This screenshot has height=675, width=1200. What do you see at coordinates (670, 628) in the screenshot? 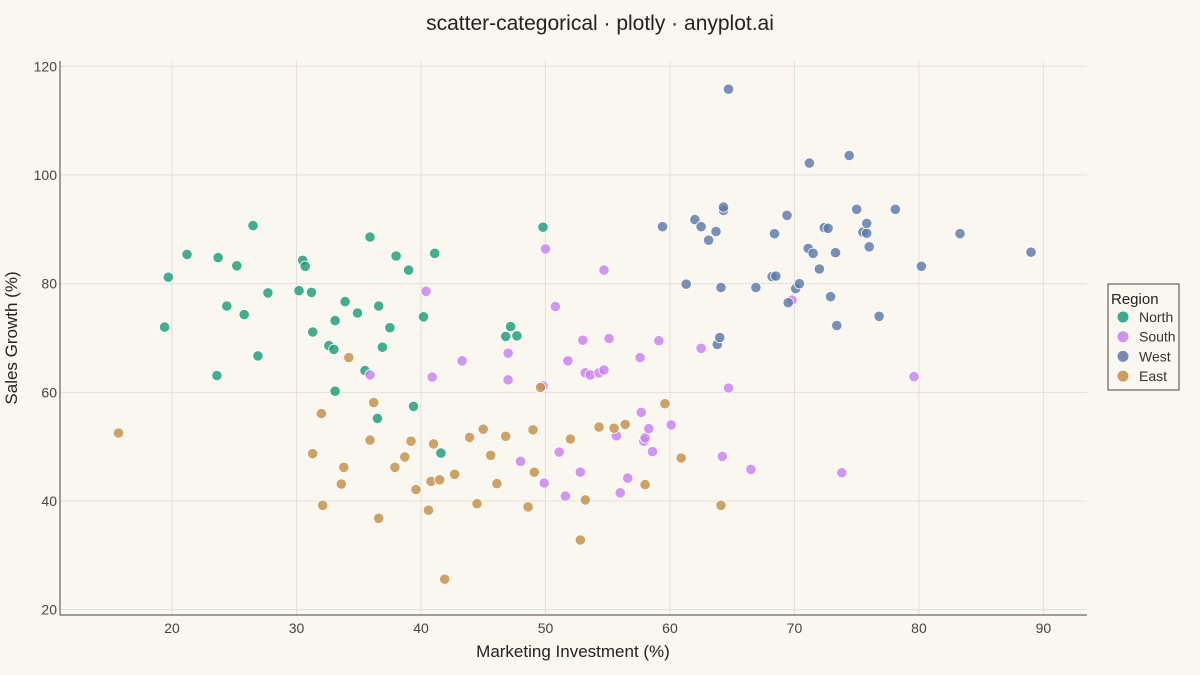
I see `x-tick-label: 60` at bounding box center [670, 628].